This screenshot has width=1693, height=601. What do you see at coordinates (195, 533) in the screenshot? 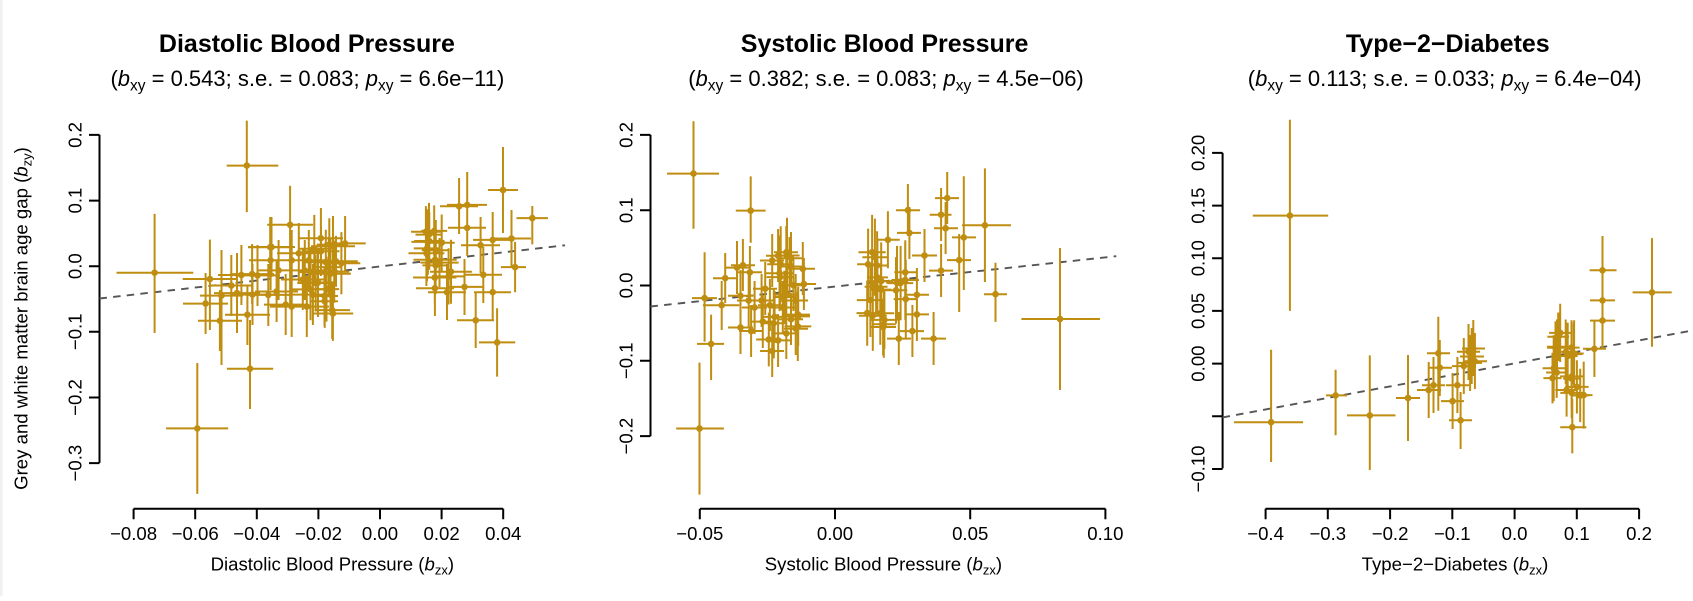
I see `svg-text: −0.06` at bounding box center [195, 533].